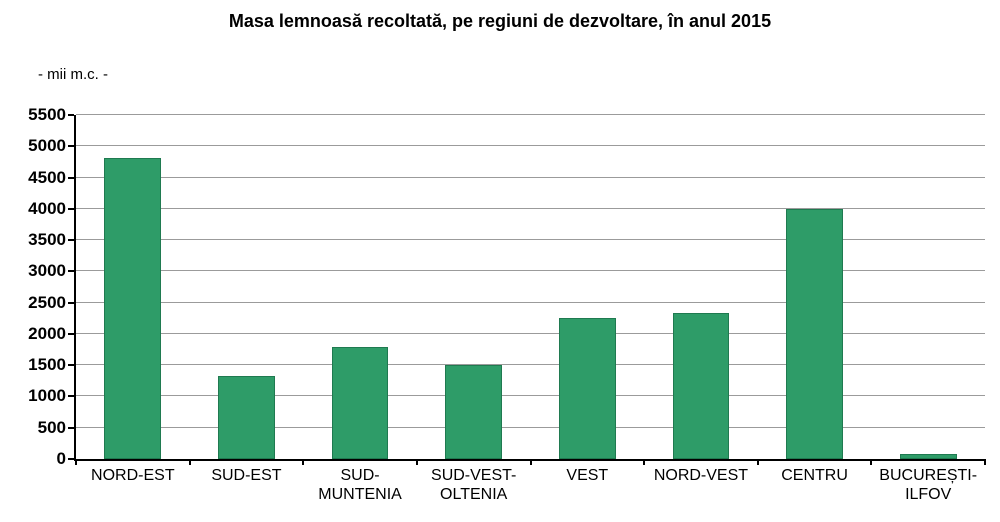  What do you see at coordinates (246, 475) in the screenshot?
I see `x-label-1: SUD-EST` at bounding box center [246, 475].